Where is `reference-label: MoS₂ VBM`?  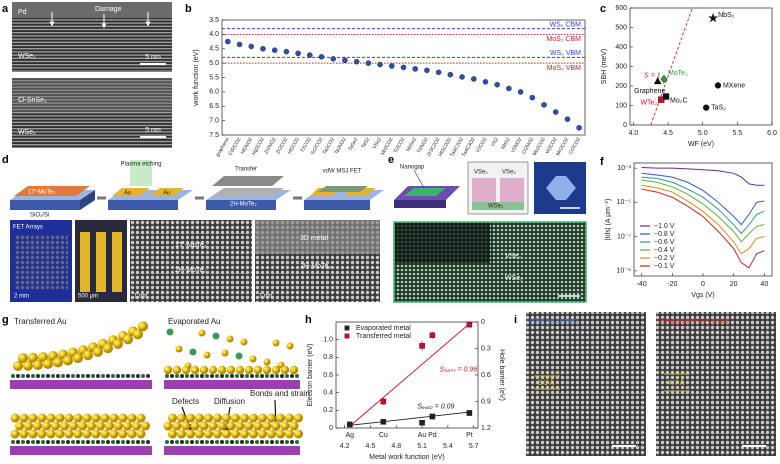
reference-label: MoS₂ VBM is located at coordinates (564, 68).